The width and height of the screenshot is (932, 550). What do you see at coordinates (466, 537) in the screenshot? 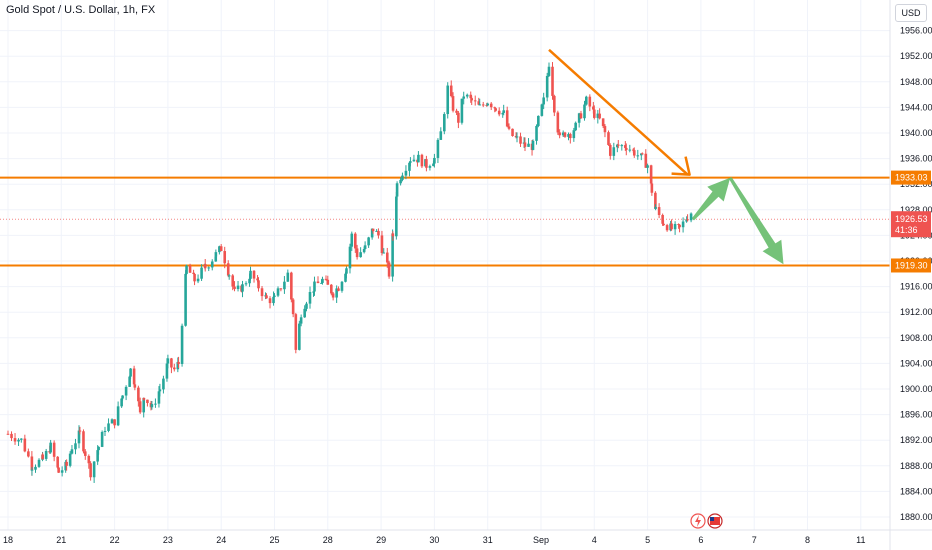
I see `time-axis: 18 21 22 23 24 25 28 29 30 31 Sep 4 5 6 7 8 11` at bounding box center [466, 537].